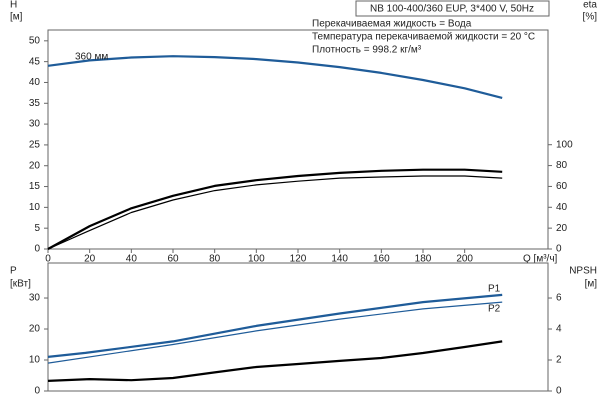  I want to click on x-axis-label: Q [м³/ч], so click(540, 259).